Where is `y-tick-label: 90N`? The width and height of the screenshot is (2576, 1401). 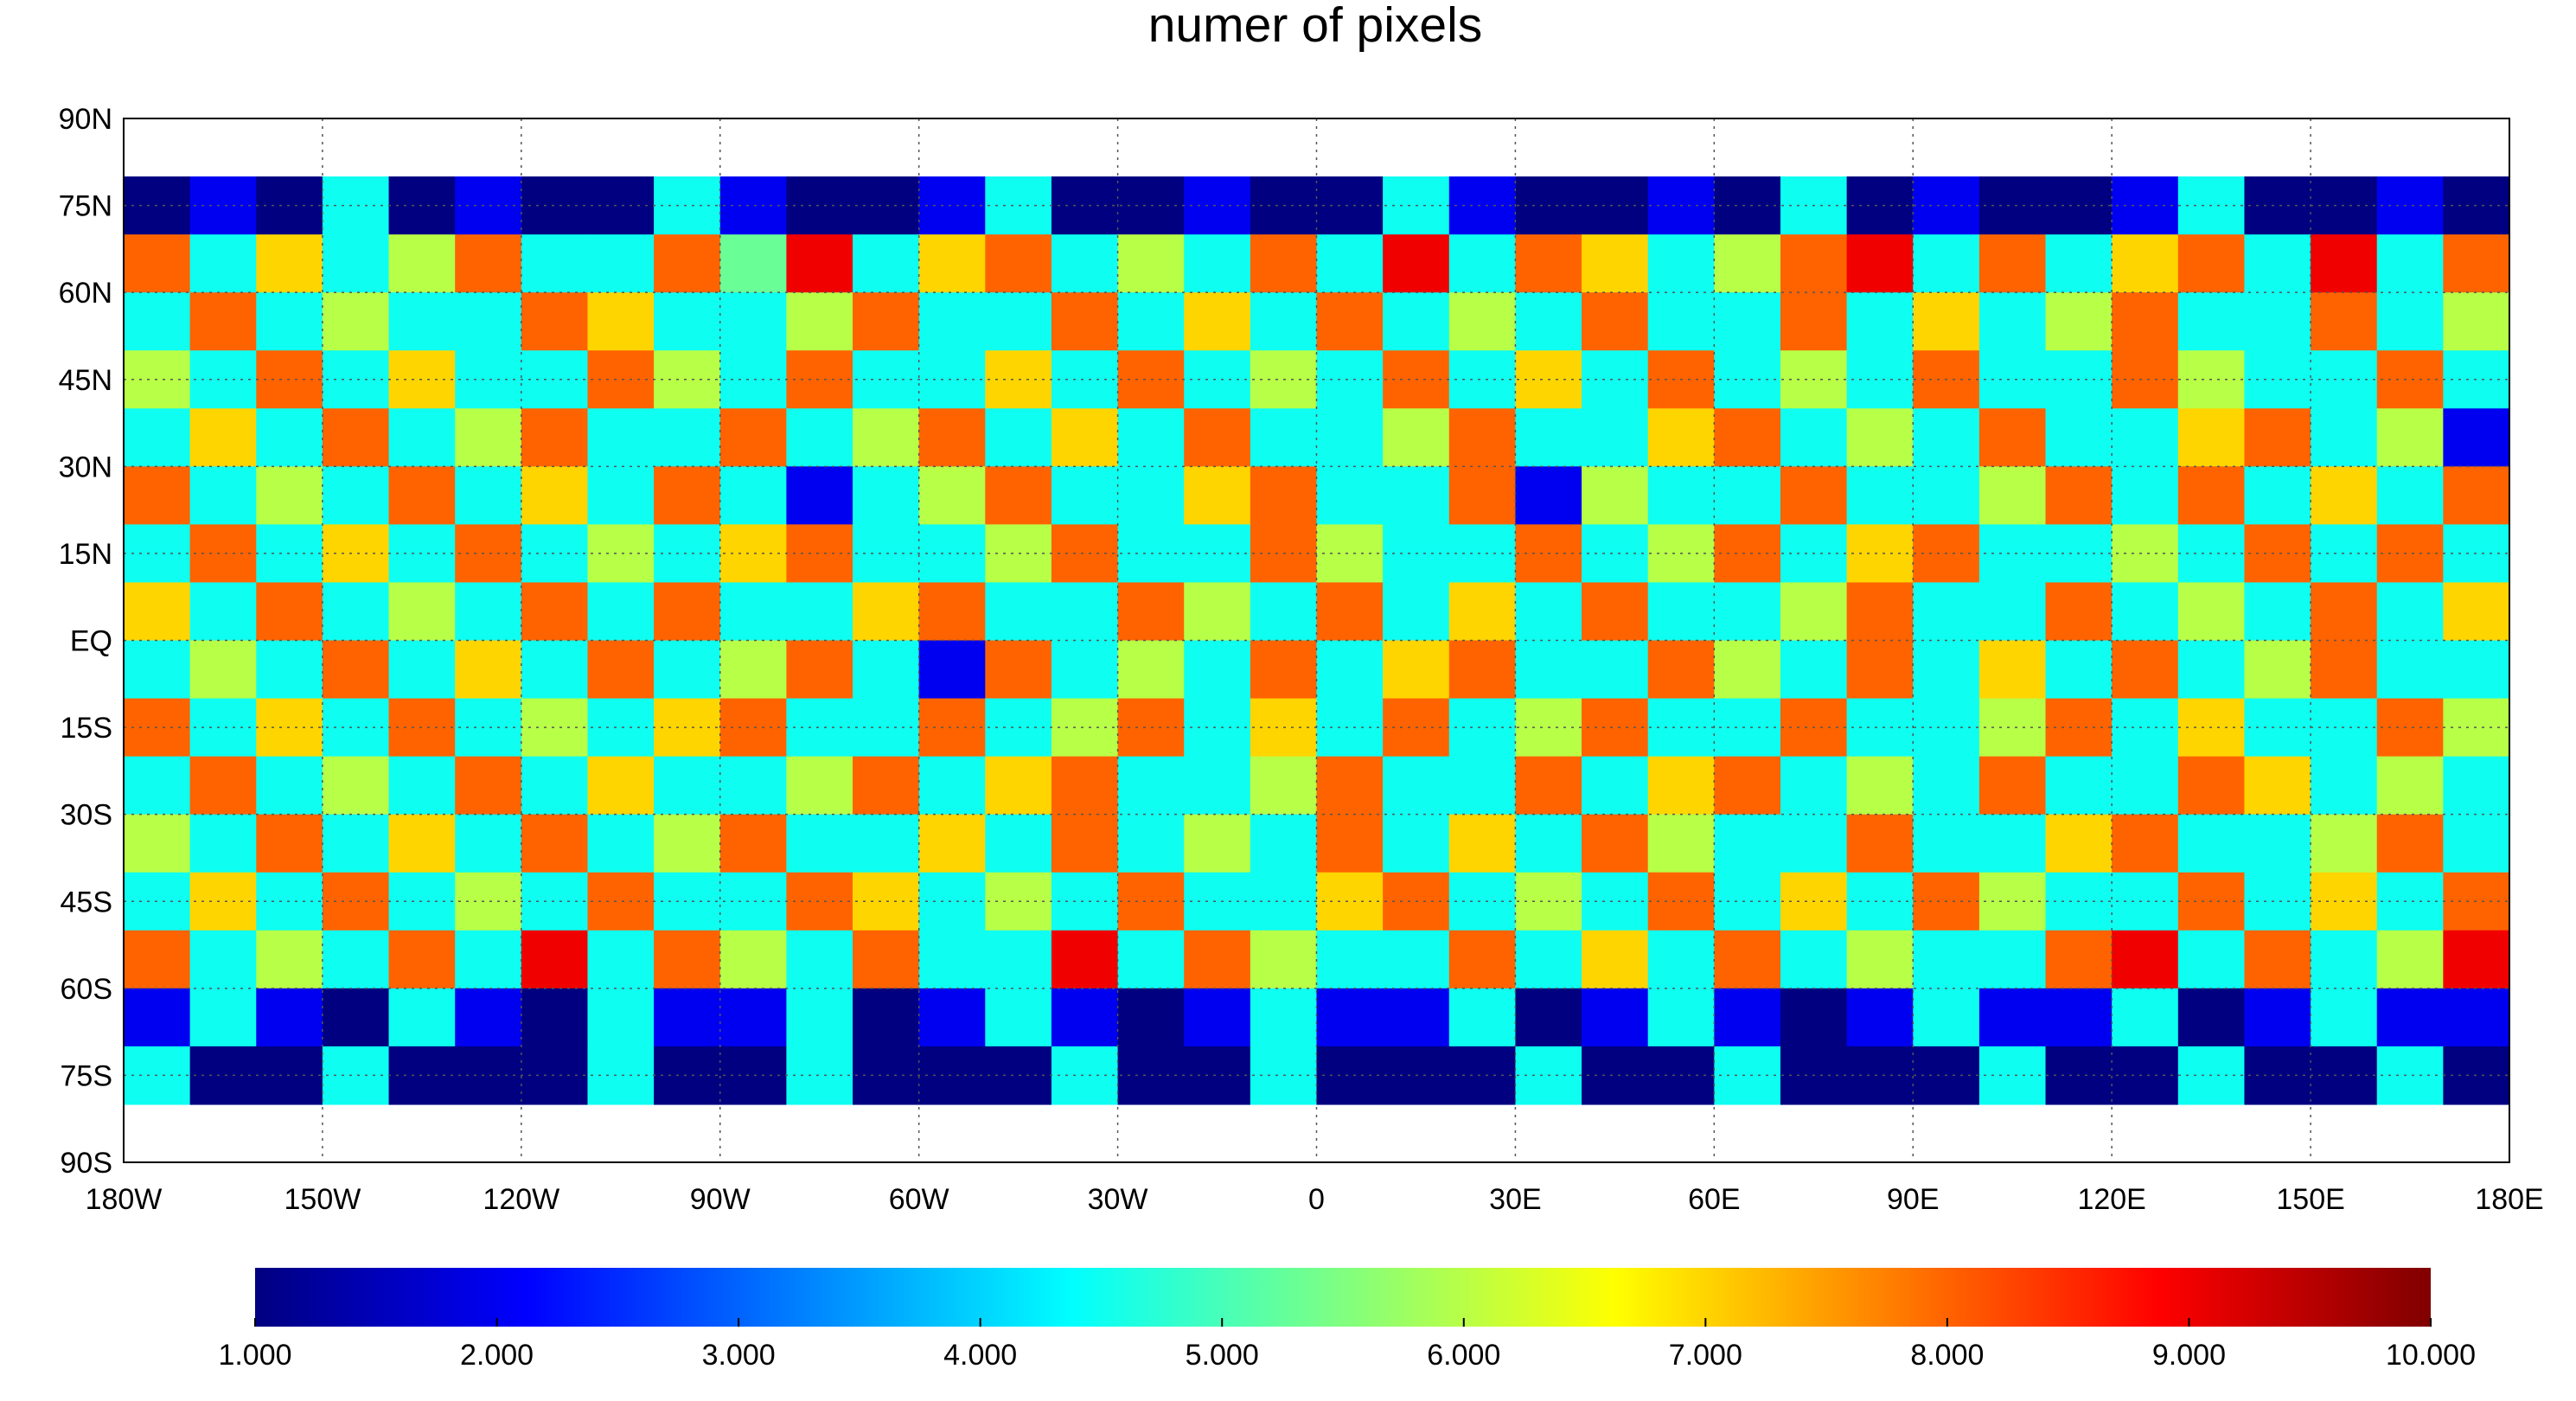 y-tick-label: 90N is located at coordinates (85, 120).